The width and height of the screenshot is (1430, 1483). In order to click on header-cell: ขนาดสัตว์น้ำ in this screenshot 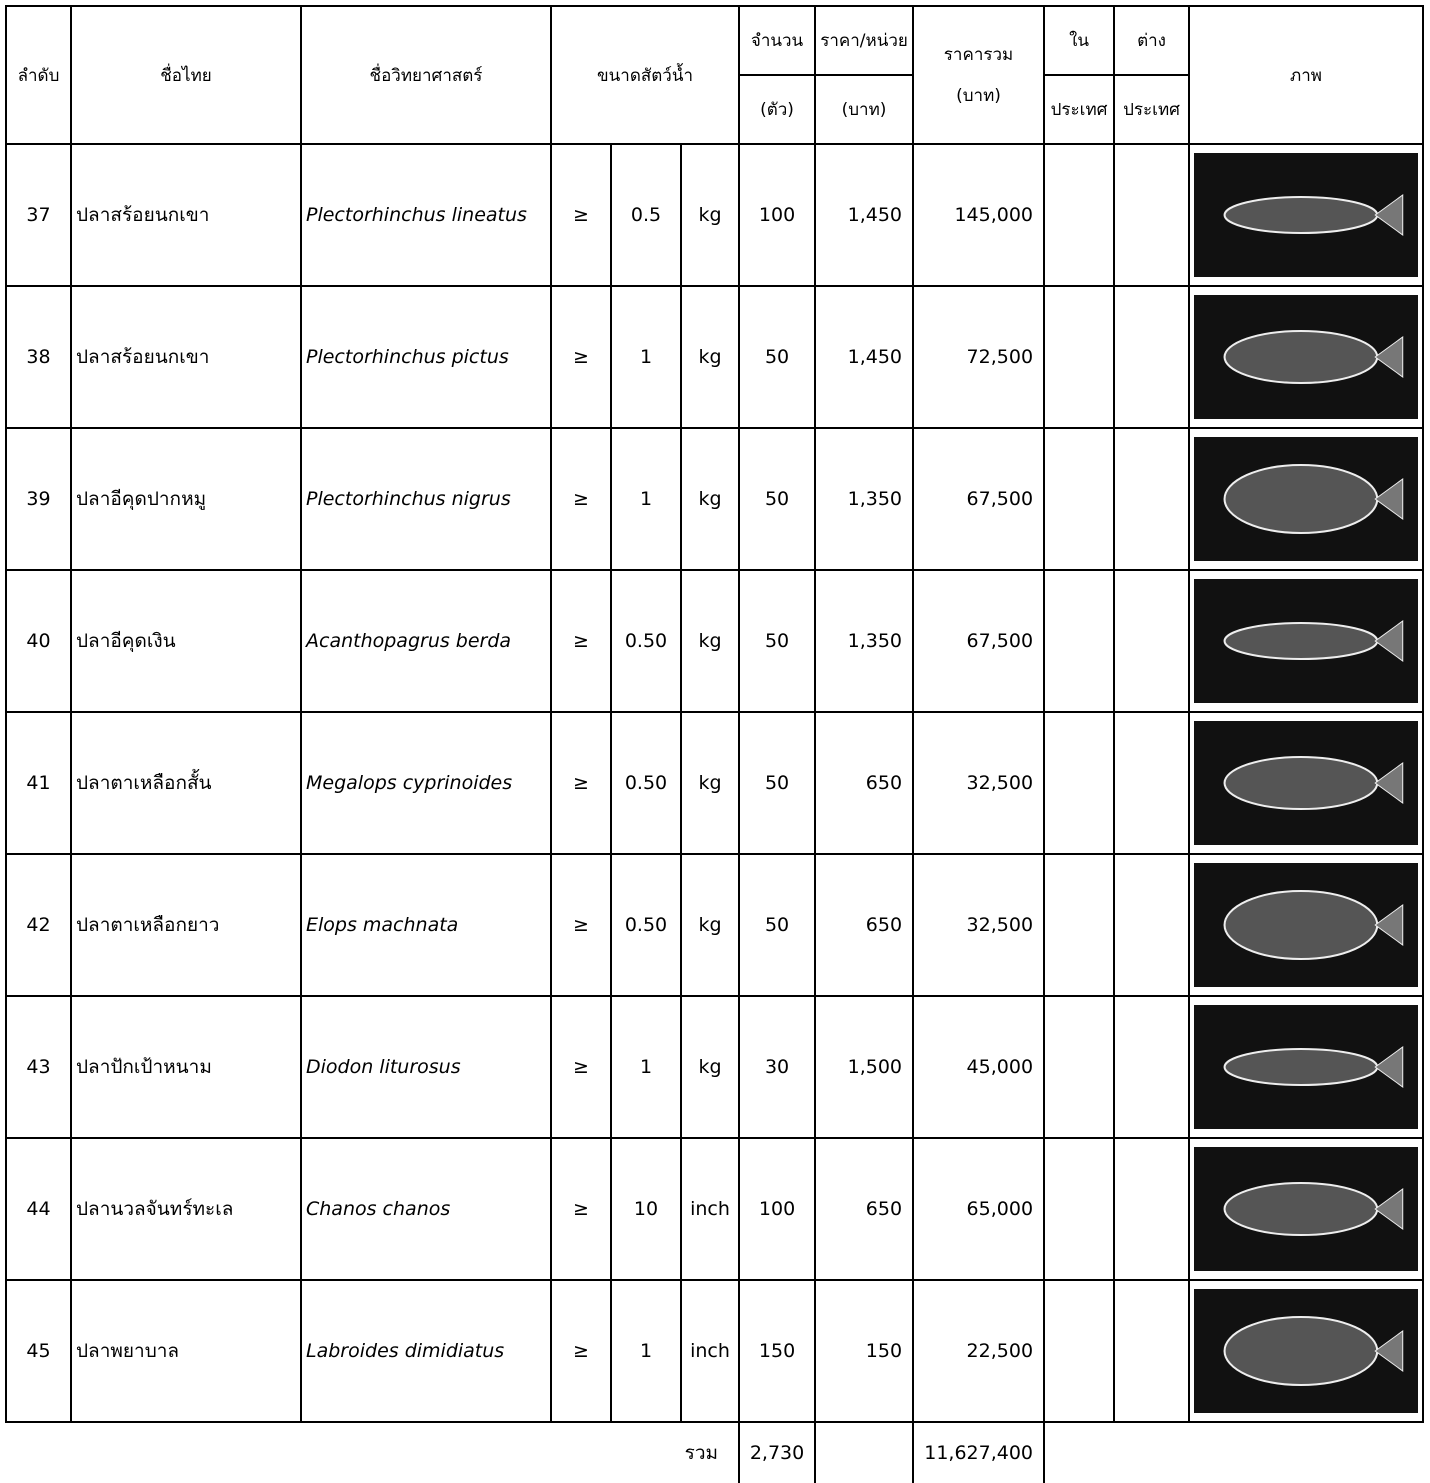, I will do `click(645, 75)`.